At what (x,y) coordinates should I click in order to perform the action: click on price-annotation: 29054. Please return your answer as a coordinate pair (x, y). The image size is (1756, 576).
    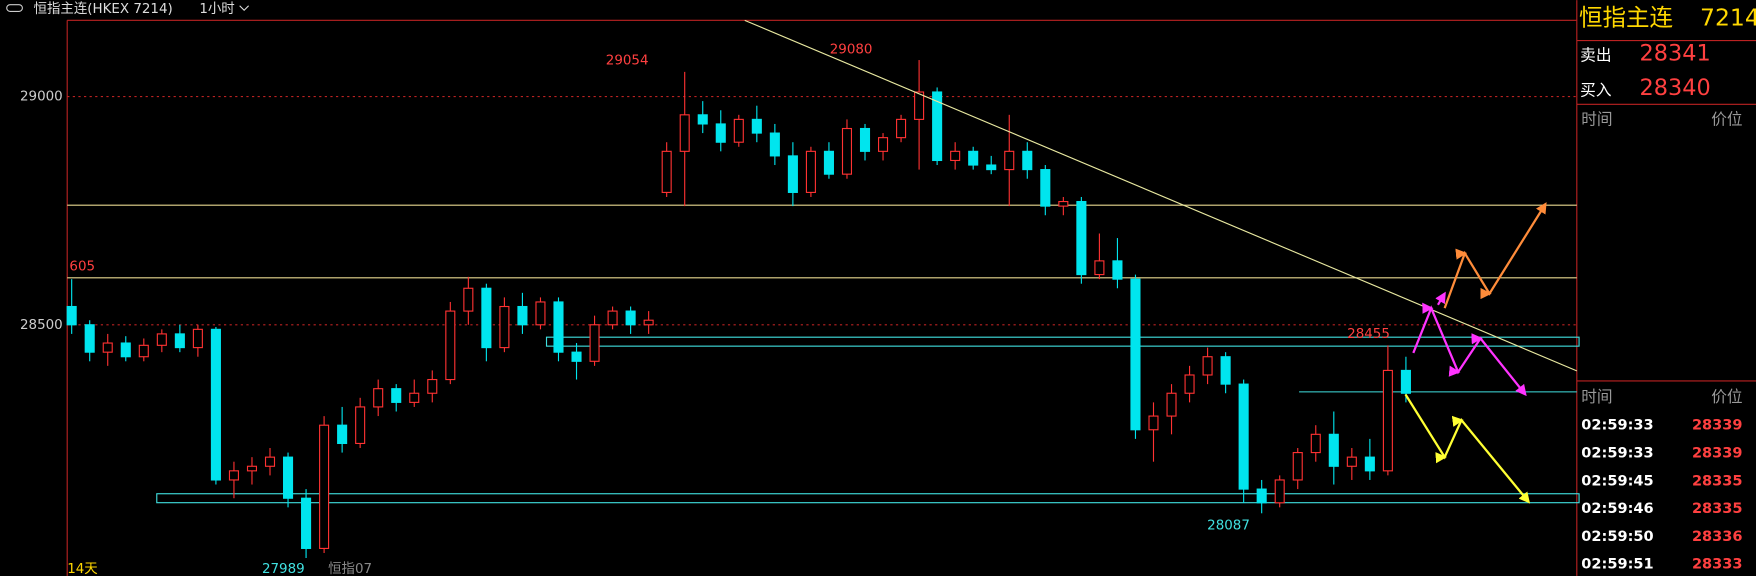
    Looking at the image, I should click on (627, 61).